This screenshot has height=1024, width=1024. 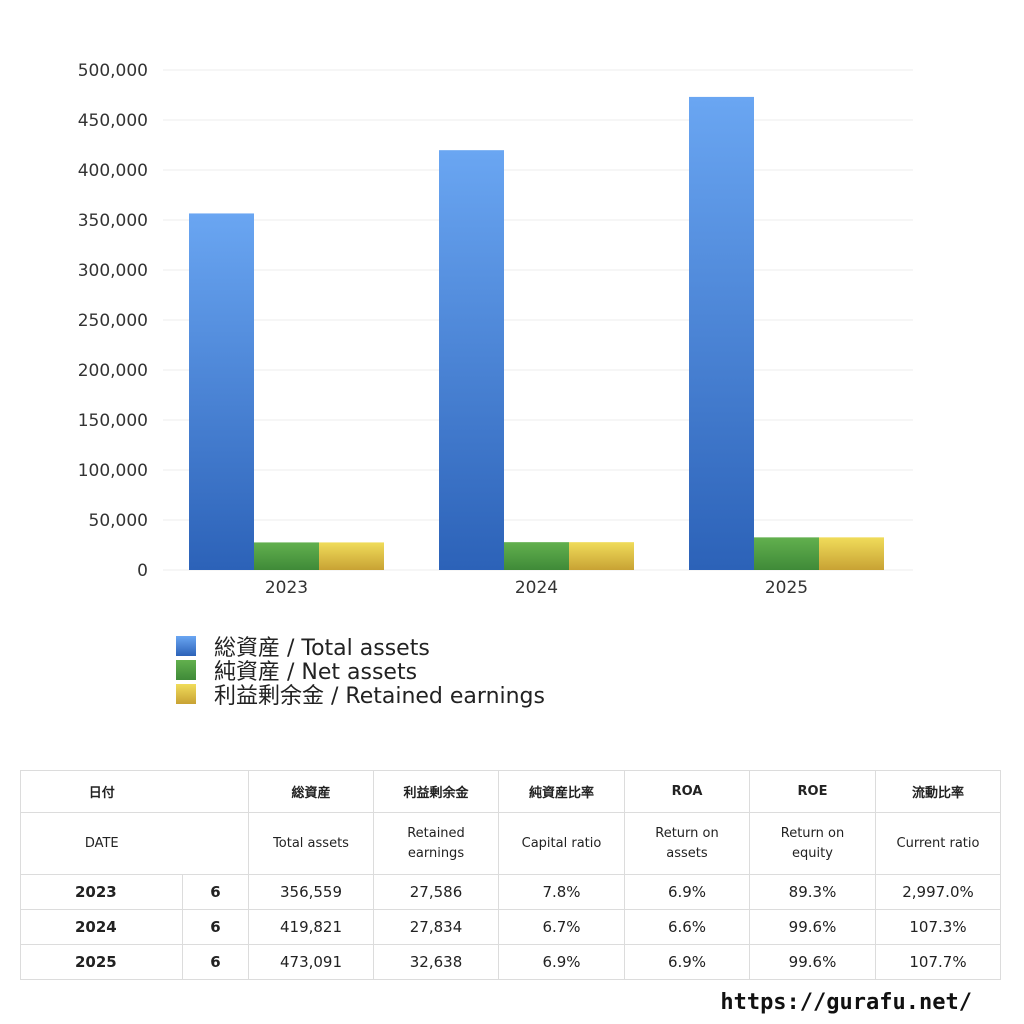 What do you see at coordinates (938, 791) in the screenshot?
I see `header-current-ratio-ja: 流動比率` at bounding box center [938, 791].